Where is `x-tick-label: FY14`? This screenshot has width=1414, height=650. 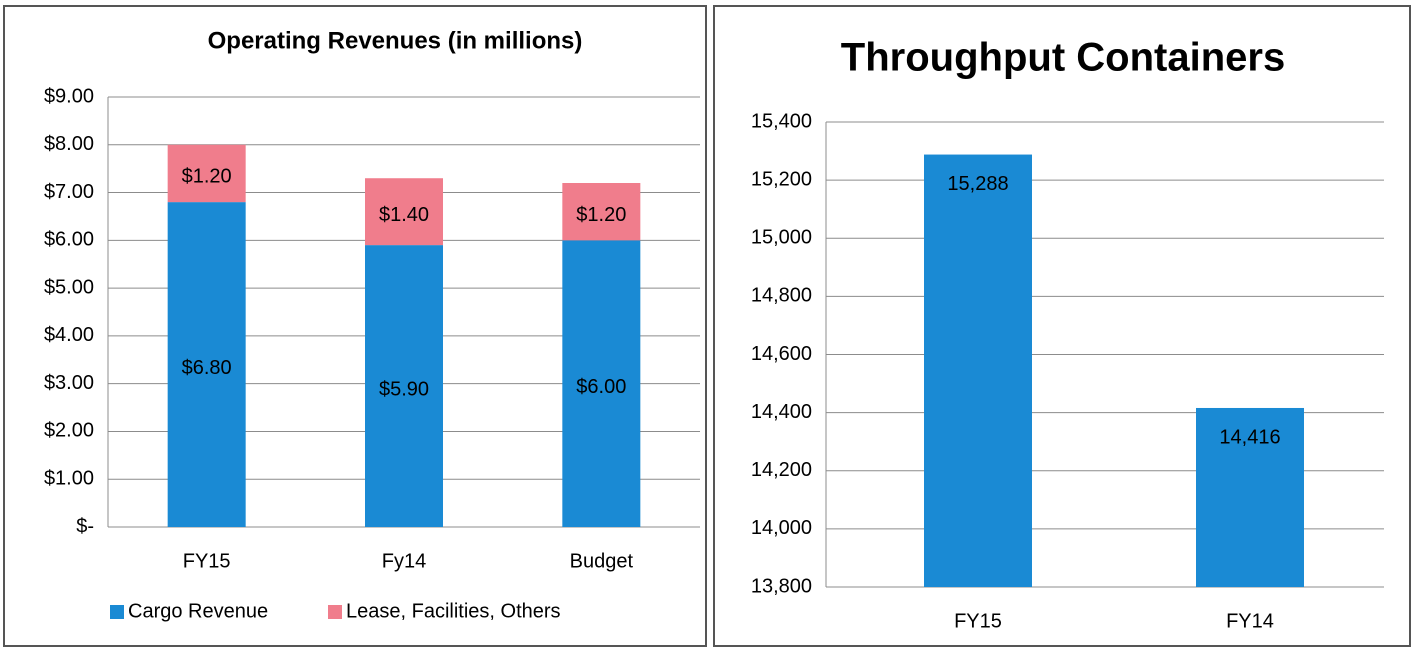 x-tick-label: FY14 is located at coordinates (1250, 621).